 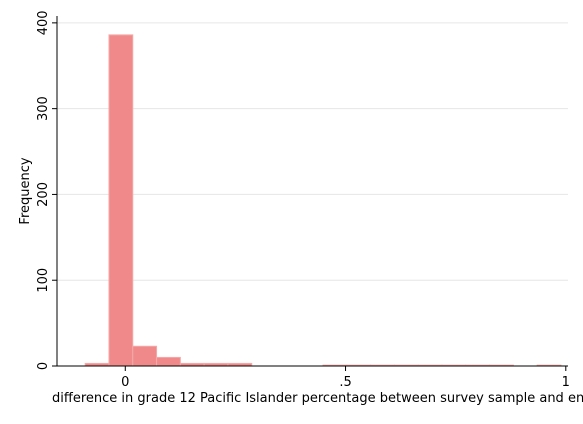 I want to click on y-tick-label: 200, so click(x=43, y=194).